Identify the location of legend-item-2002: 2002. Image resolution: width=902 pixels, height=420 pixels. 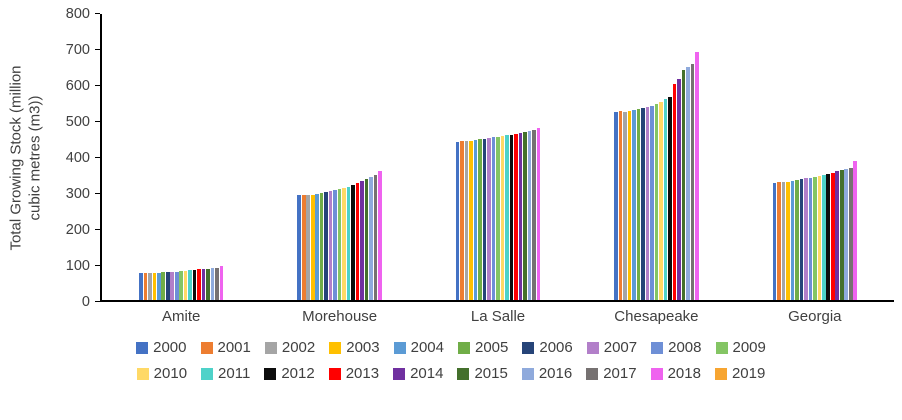
(290, 347).